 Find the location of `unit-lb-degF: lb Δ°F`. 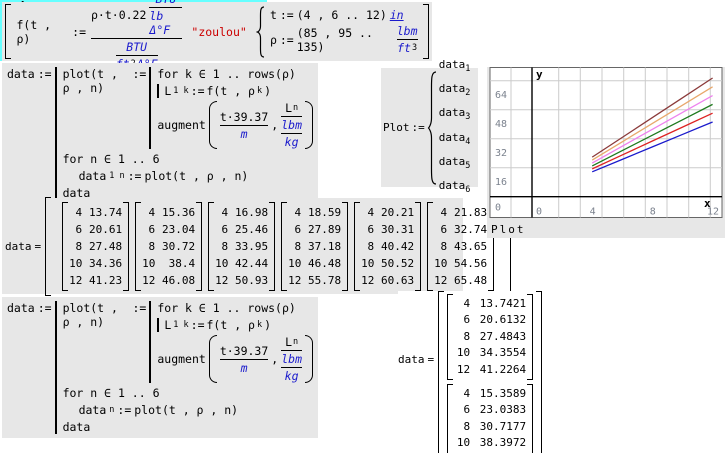

unit-lb-degF: lb Δ°F is located at coordinates (160, 23).